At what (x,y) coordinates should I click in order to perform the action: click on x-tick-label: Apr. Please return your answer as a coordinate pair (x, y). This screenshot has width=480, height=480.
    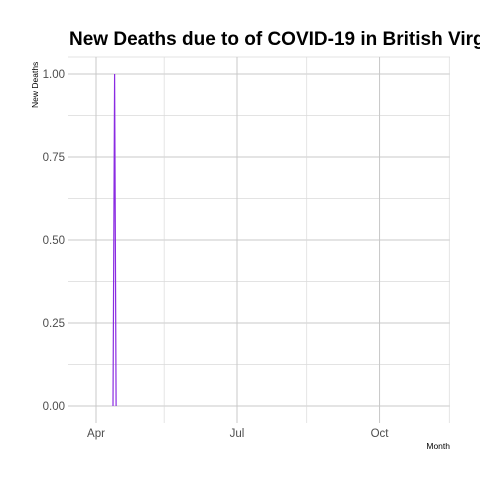
    Looking at the image, I should click on (96, 434).